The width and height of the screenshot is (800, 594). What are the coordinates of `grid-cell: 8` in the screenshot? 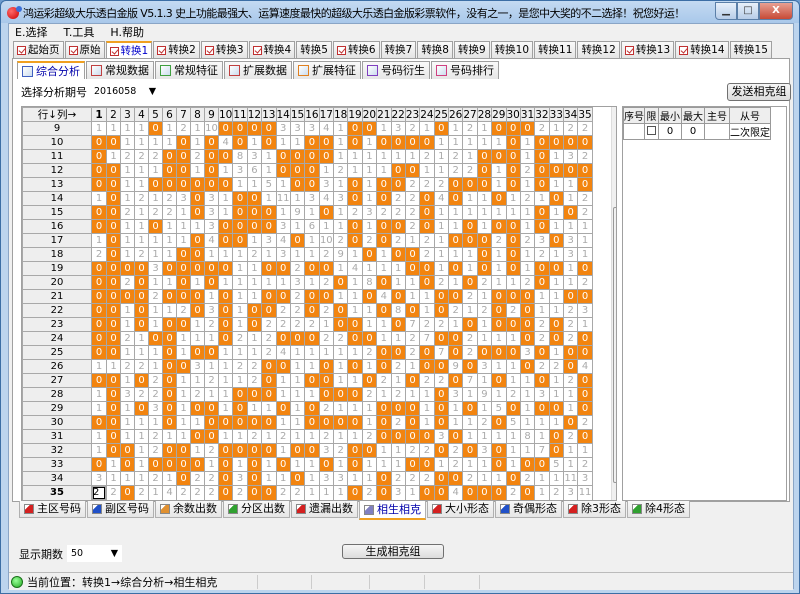 It's located at (527, 436).